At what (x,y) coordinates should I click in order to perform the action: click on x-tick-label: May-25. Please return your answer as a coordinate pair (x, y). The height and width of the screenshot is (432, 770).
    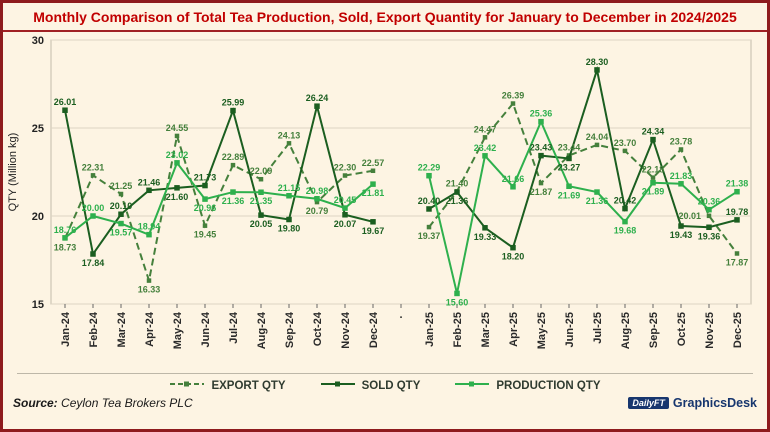
    Looking at the image, I should click on (542, 330).